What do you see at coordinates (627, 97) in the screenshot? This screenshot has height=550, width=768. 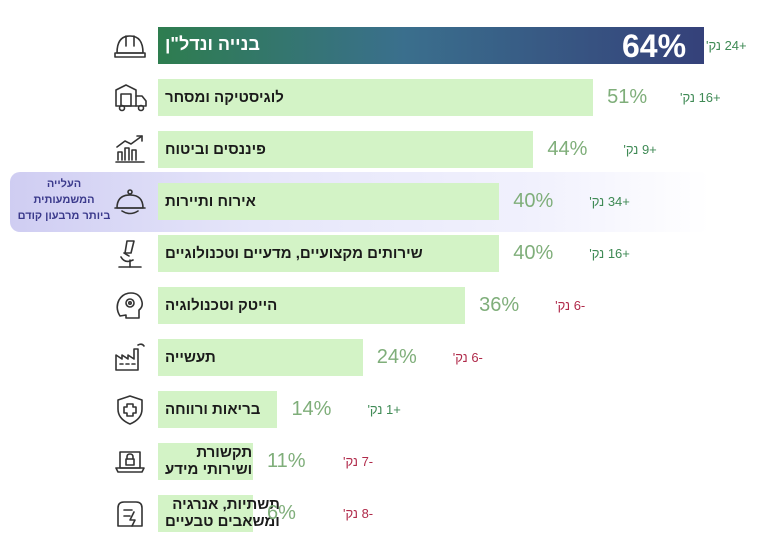 I see `value-label-2: 51%` at bounding box center [627, 97].